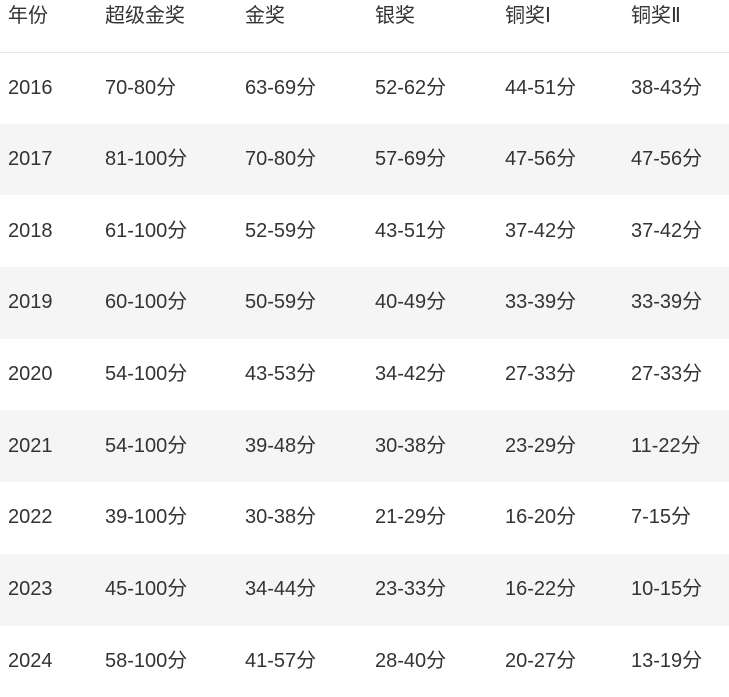 The height and width of the screenshot is (697, 729). Describe the element at coordinates (302, 231) in the screenshot. I see `score-range-cell: 52-59分` at that location.